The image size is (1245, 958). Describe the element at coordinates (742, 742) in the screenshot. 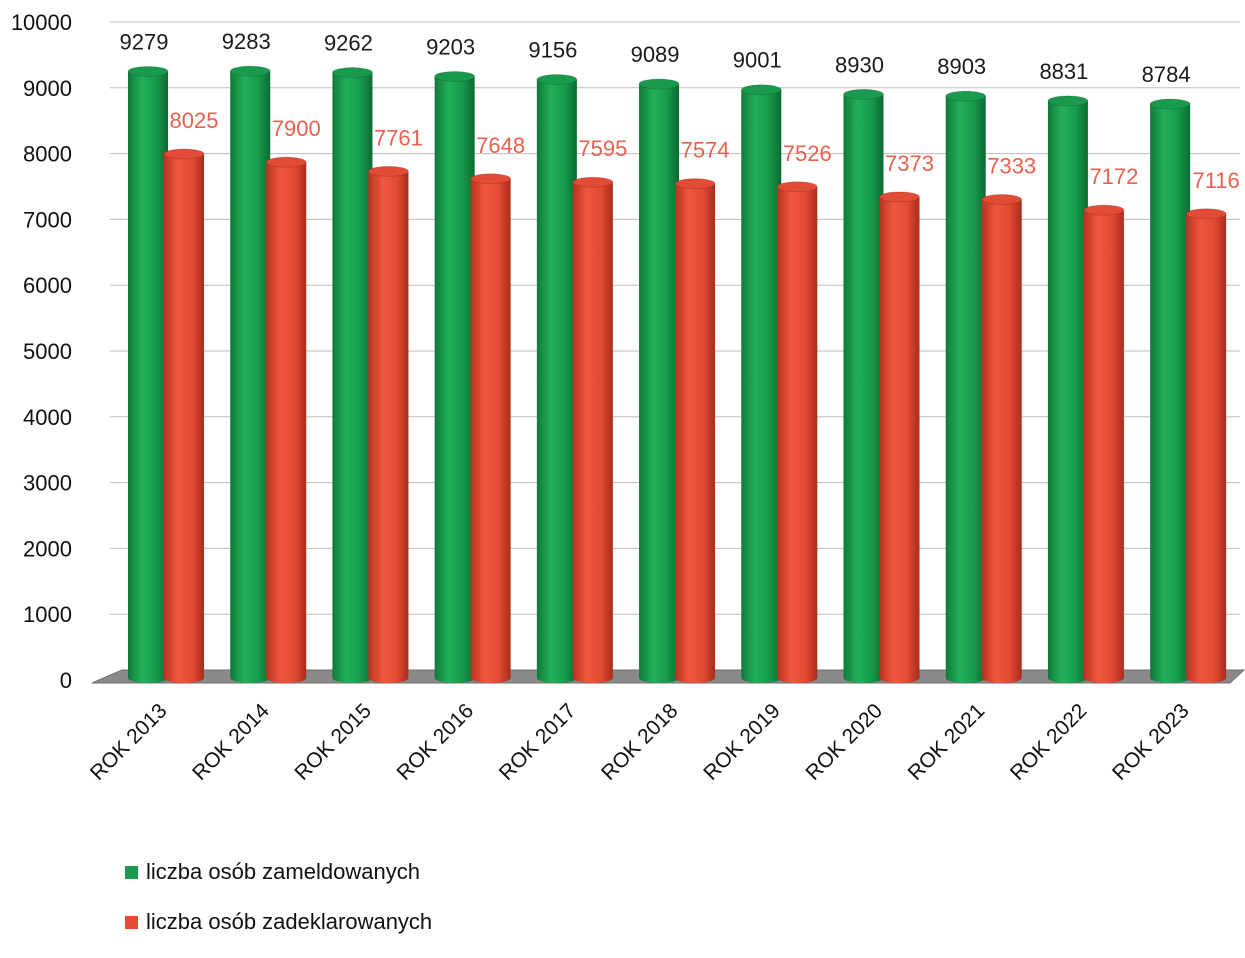

I see `x-tick-label: ROK 2019` at that location.